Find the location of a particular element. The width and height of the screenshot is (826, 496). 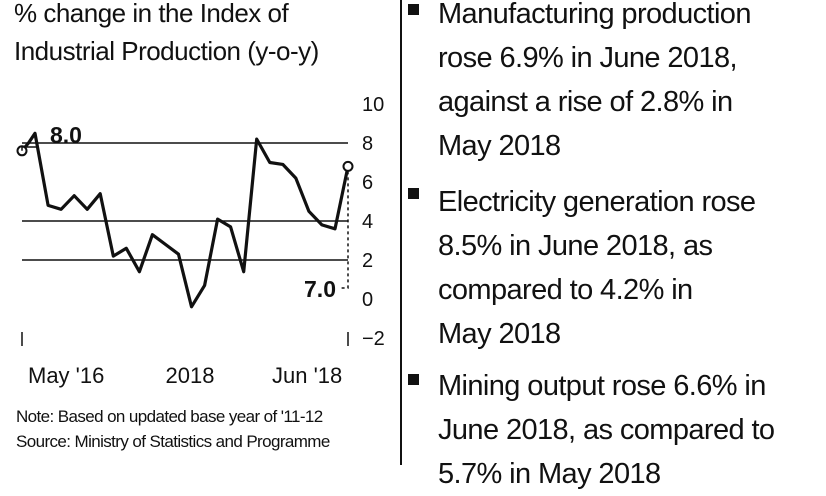

bullet-text-line: Mining output rose 6.6% in is located at coordinates (602, 386).